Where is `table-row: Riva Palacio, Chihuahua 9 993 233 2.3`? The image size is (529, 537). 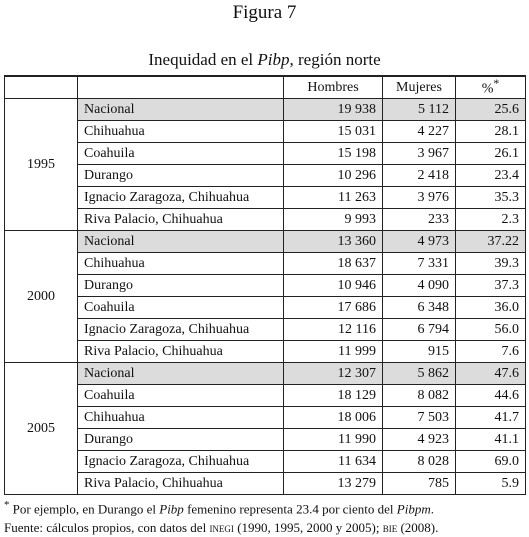
table-row: Riva Palacio, Chihuahua 9 993 233 2.3 is located at coordinates (265, 219).